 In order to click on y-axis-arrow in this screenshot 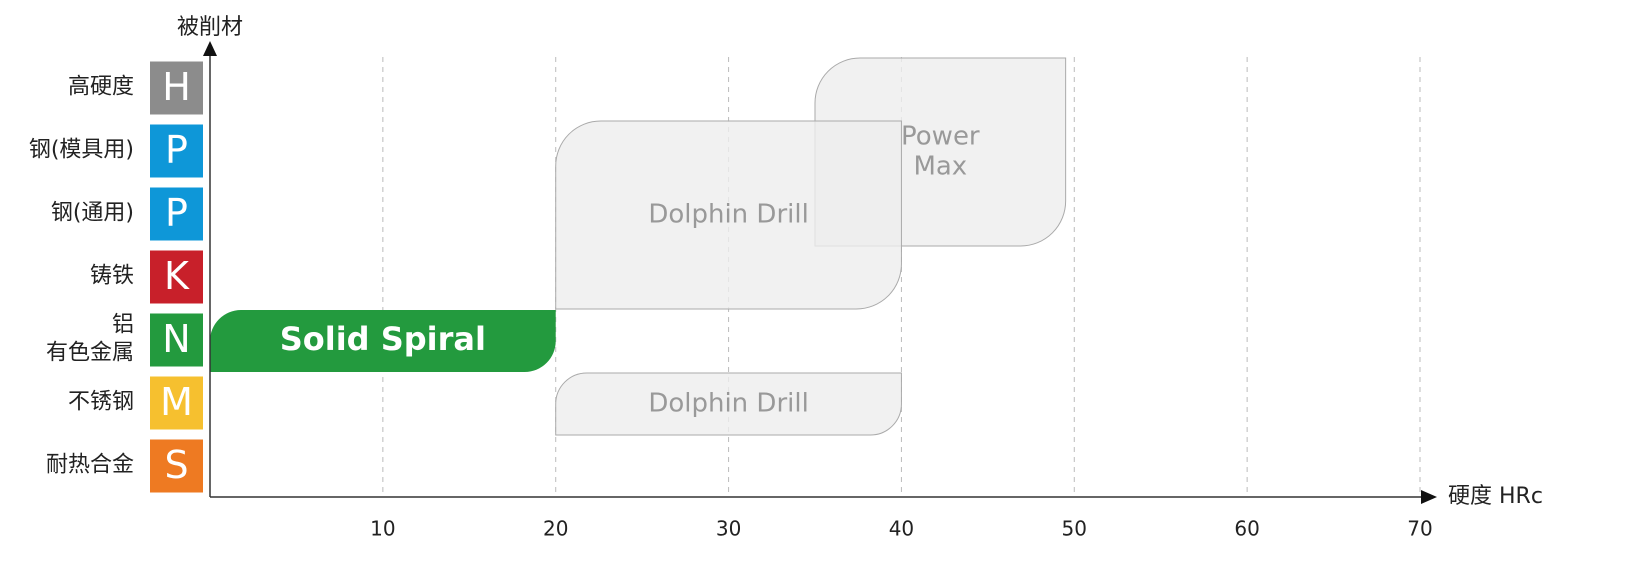, I will do `click(210, 48)`.